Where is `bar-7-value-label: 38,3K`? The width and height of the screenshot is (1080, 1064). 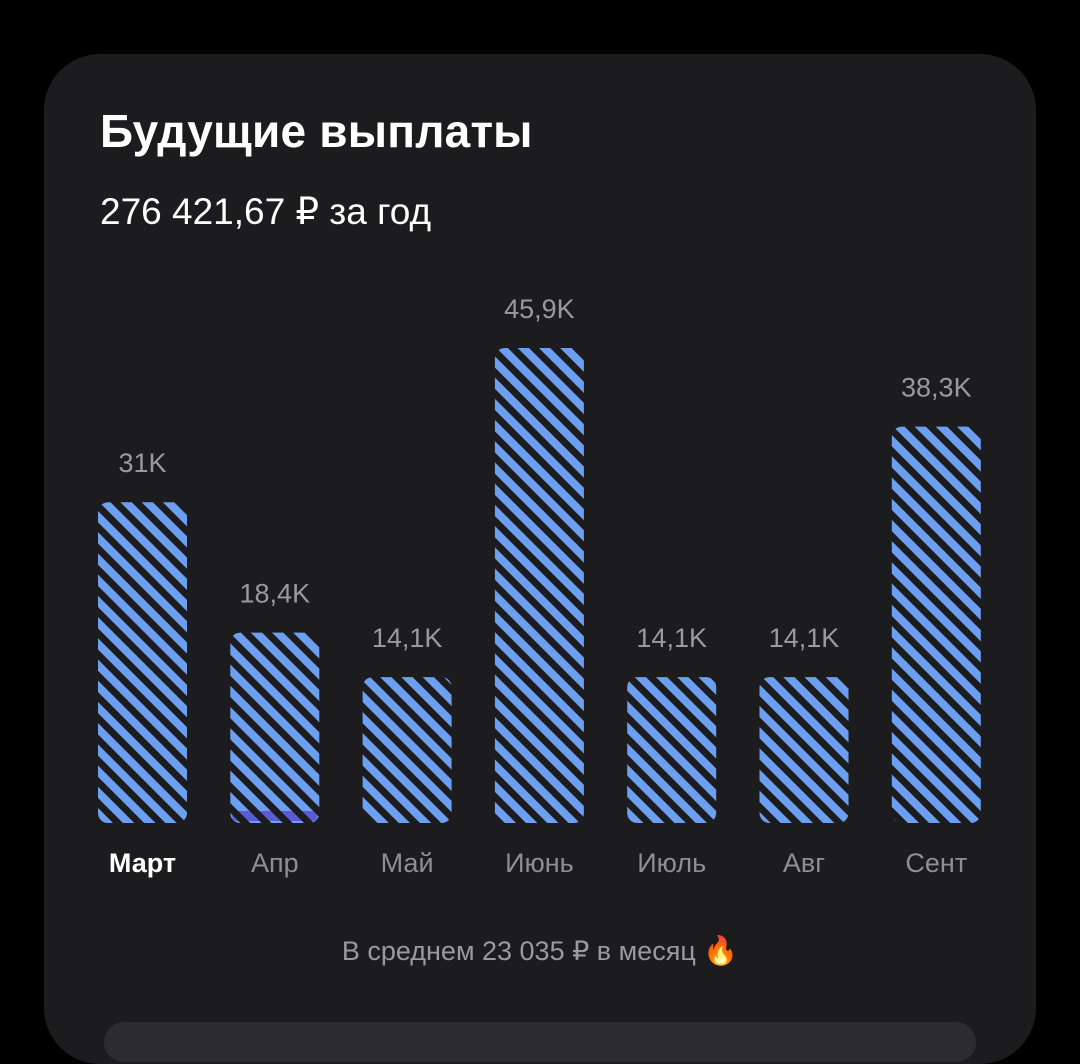
bar-7-value-label: 38,3K is located at coordinates (936, 388).